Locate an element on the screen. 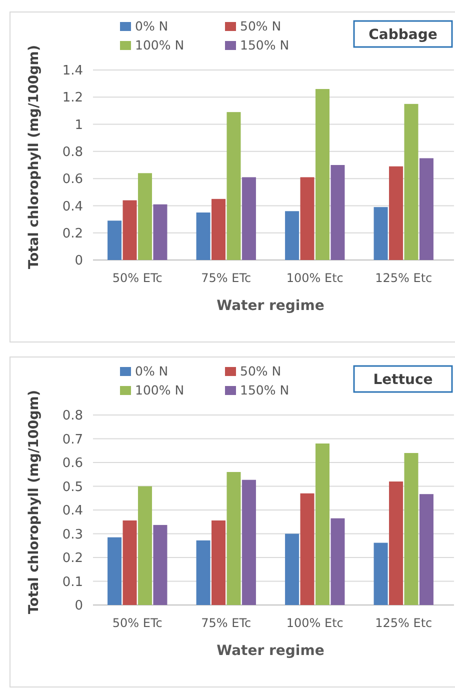 The height and width of the screenshot is (693, 455). y-tick-label: 0.7 is located at coordinates (72, 440).